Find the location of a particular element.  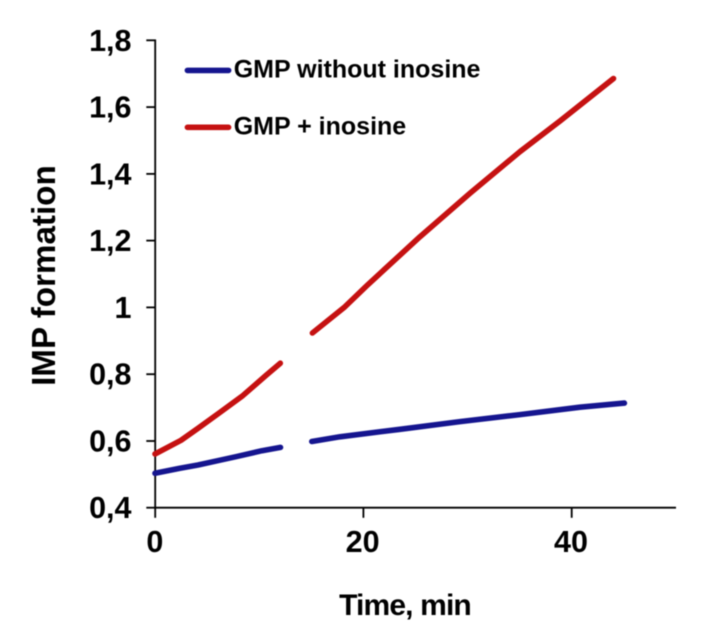

svg-text: 1,4 is located at coordinates (110, 174).